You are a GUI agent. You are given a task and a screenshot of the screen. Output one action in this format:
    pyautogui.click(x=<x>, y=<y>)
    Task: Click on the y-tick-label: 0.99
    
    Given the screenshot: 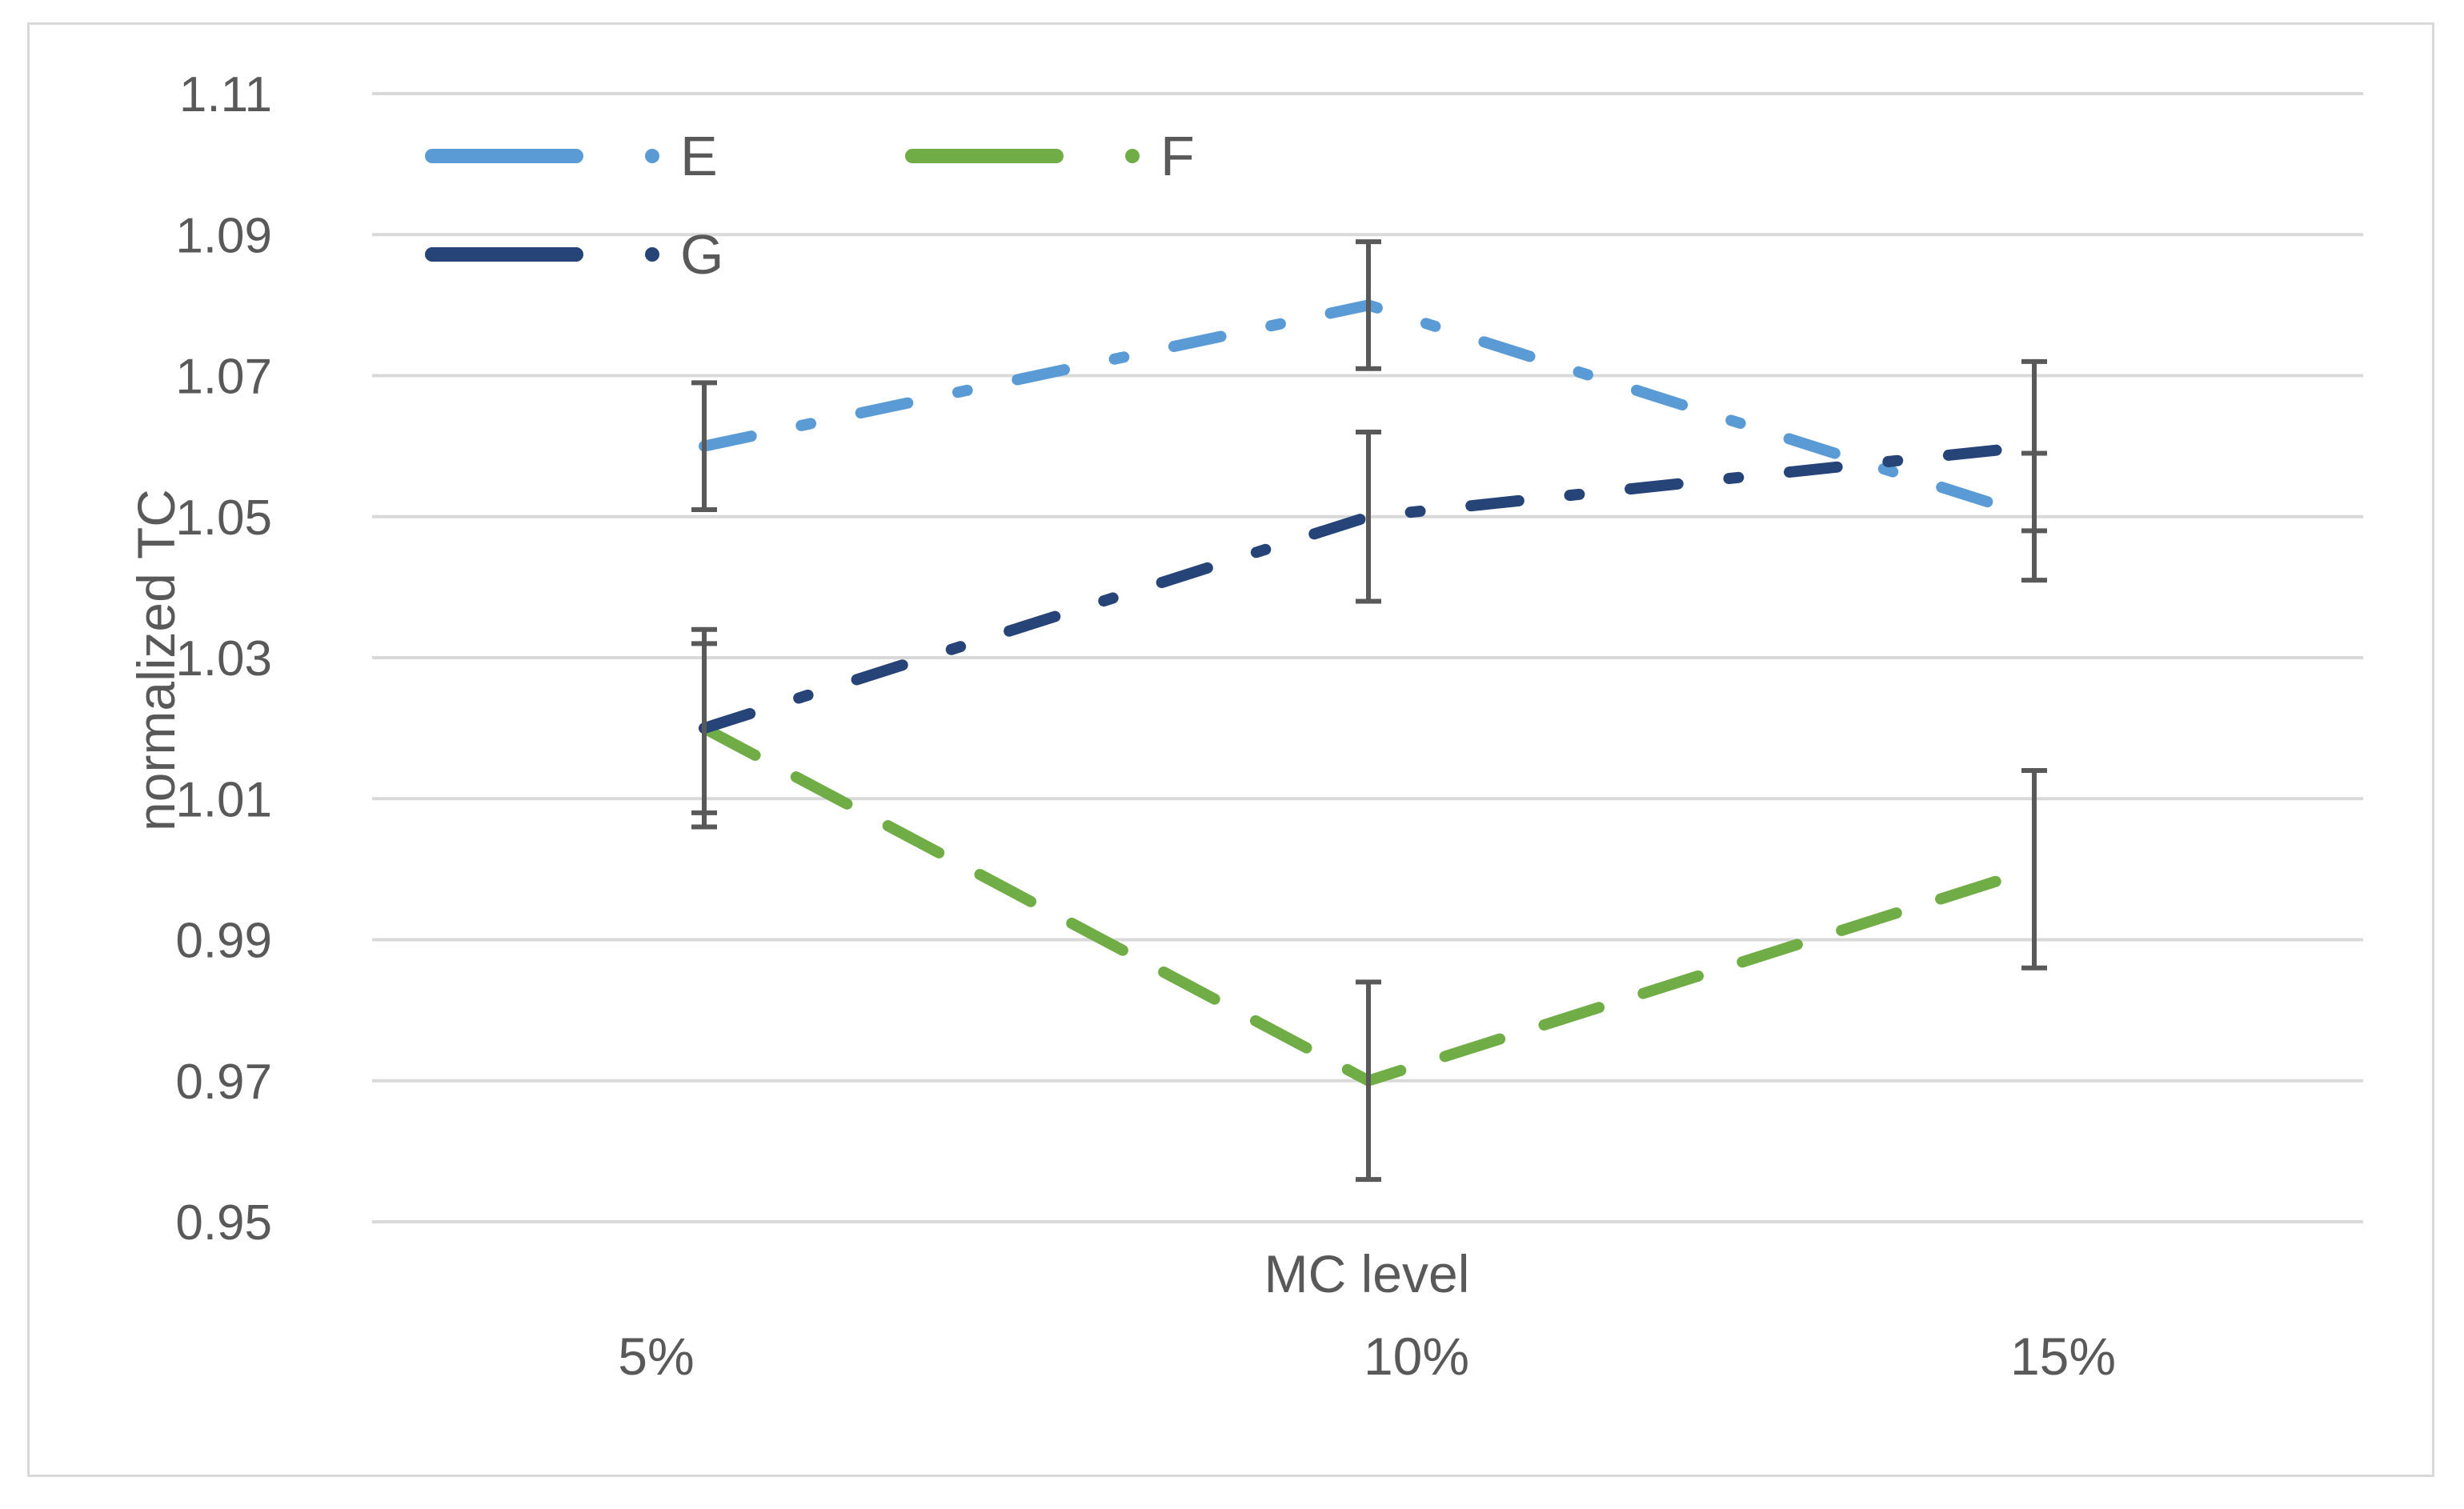 What is the action you would take?
    pyautogui.click(x=224, y=941)
    